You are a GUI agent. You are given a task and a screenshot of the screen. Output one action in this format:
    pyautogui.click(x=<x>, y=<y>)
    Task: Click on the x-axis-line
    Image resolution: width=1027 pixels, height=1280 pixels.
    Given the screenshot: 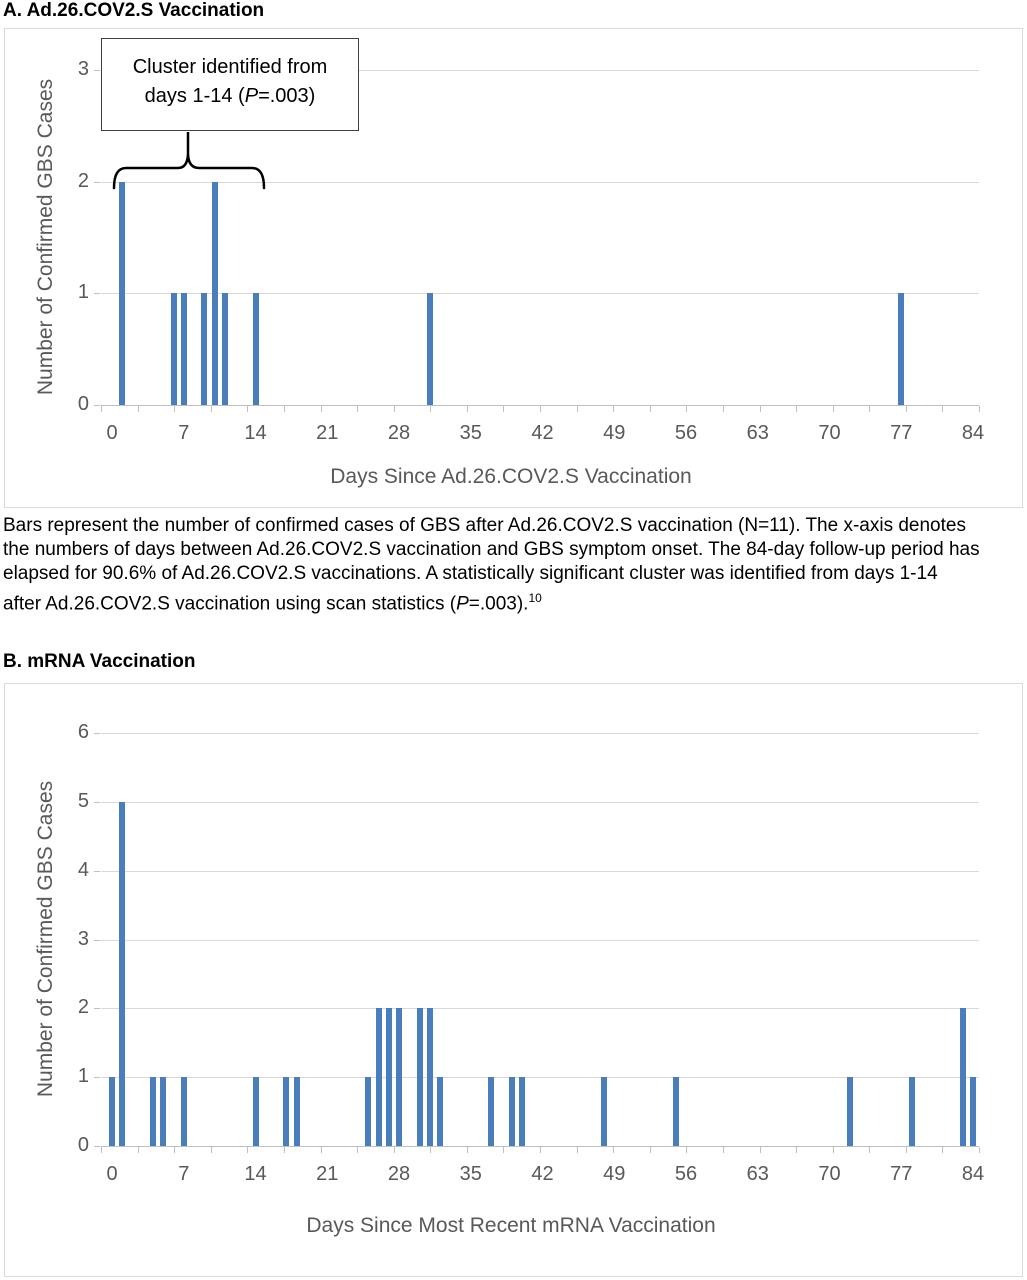 What is the action you would take?
    pyautogui.click(x=540, y=405)
    